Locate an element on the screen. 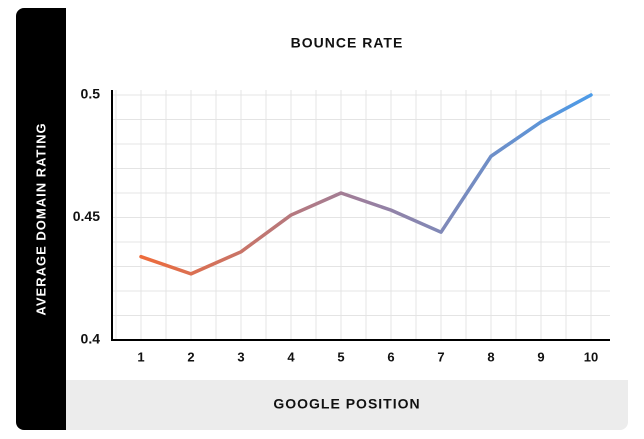 This screenshot has height=439, width=644. x-label-band is located at coordinates (347, 405).